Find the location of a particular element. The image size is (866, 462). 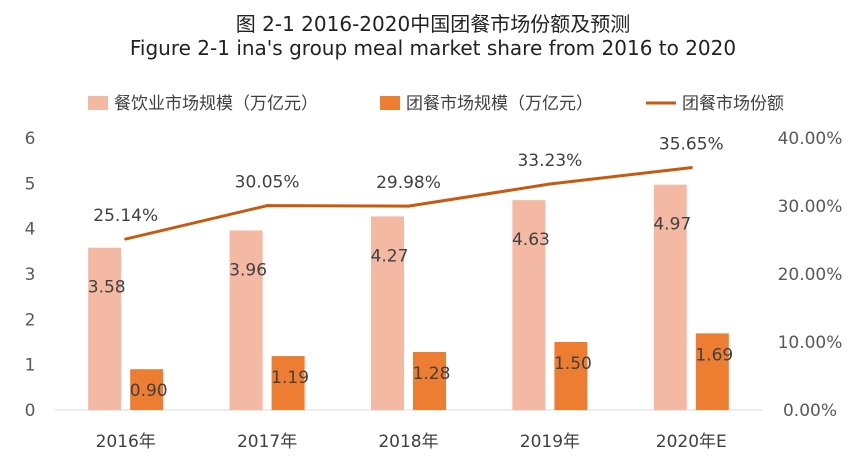

chart-title: 图 2-1 2016-2020中国团餐市场份额及预测 is located at coordinates (433, 24).